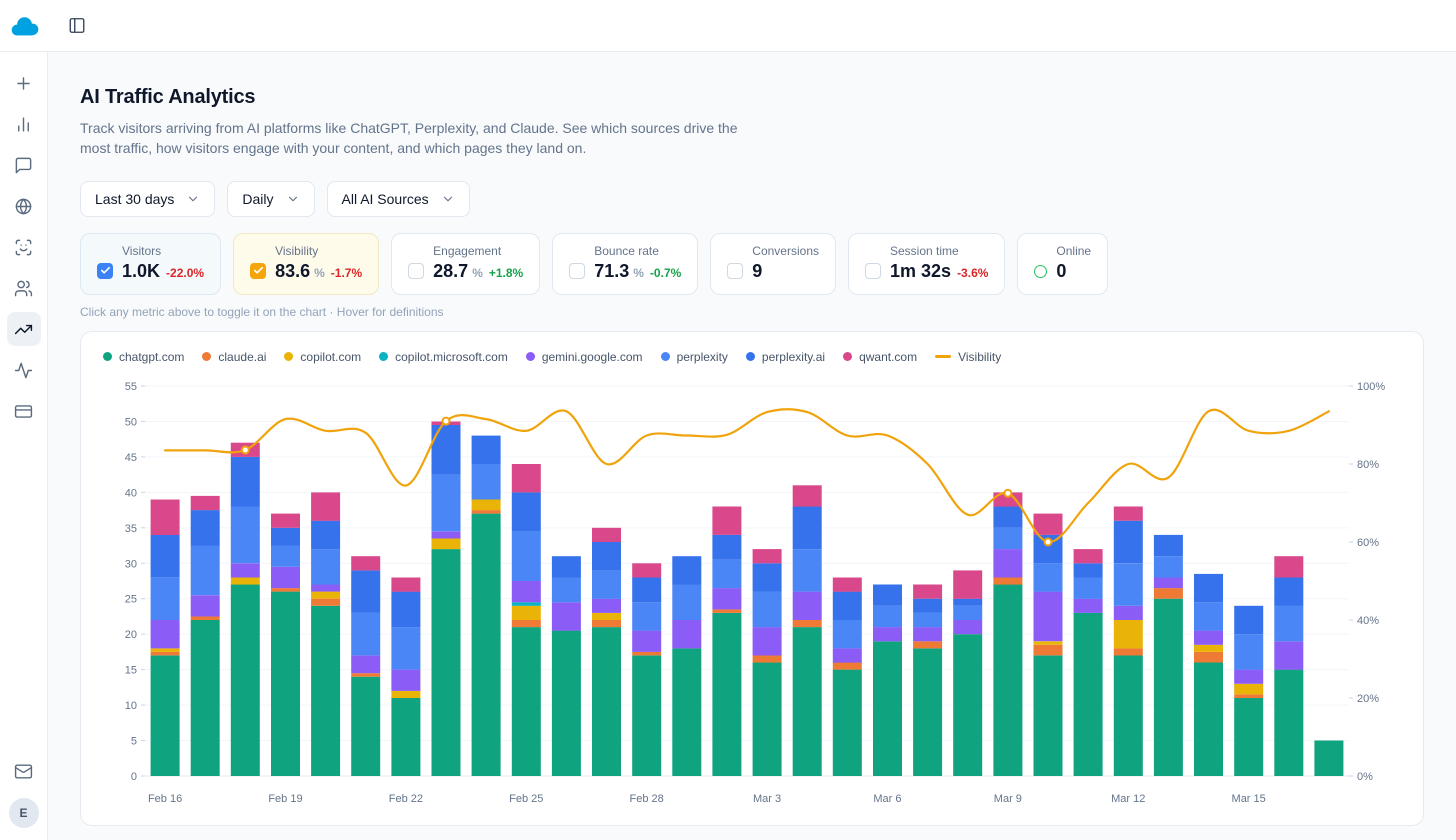 Image resolution: width=1456 pixels, height=840 pixels. I want to click on legend-item-qwant.com: qwant.com, so click(880, 357).